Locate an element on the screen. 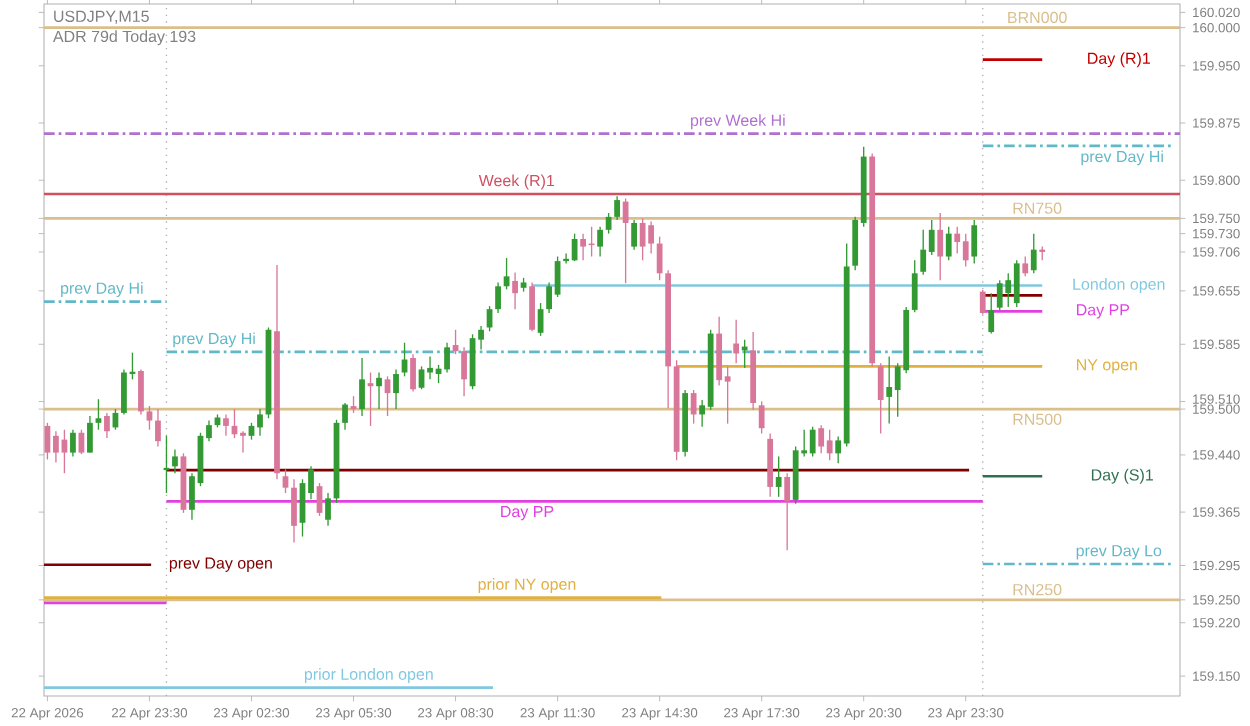  series-label: prior NY open is located at coordinates (527, 586).